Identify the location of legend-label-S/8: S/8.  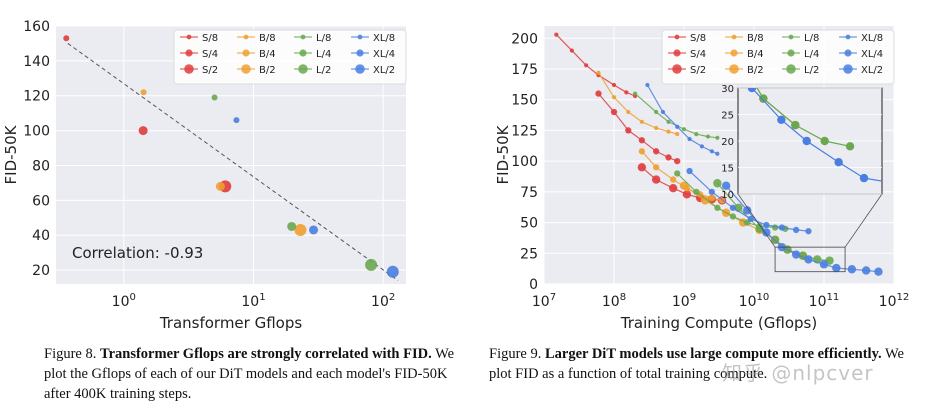
(698, 38).